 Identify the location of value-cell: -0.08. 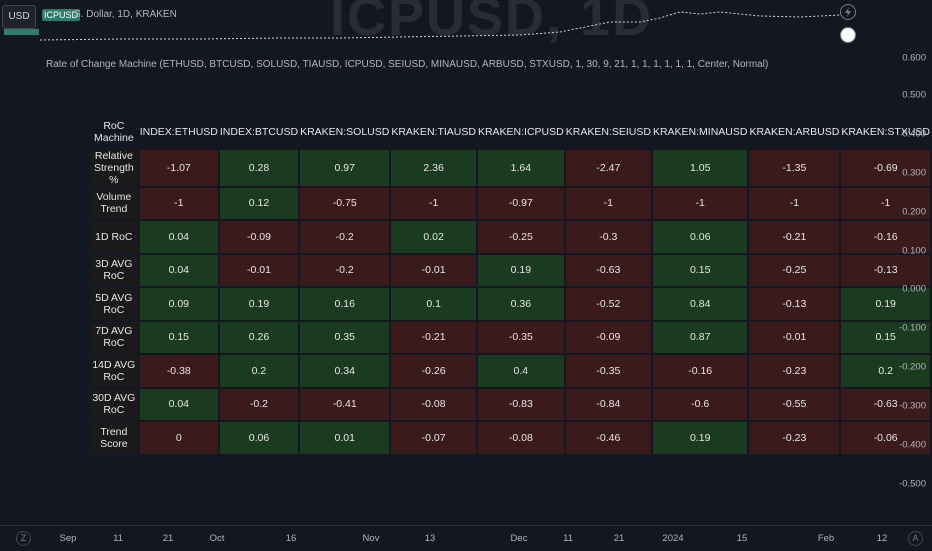
(520, 438).